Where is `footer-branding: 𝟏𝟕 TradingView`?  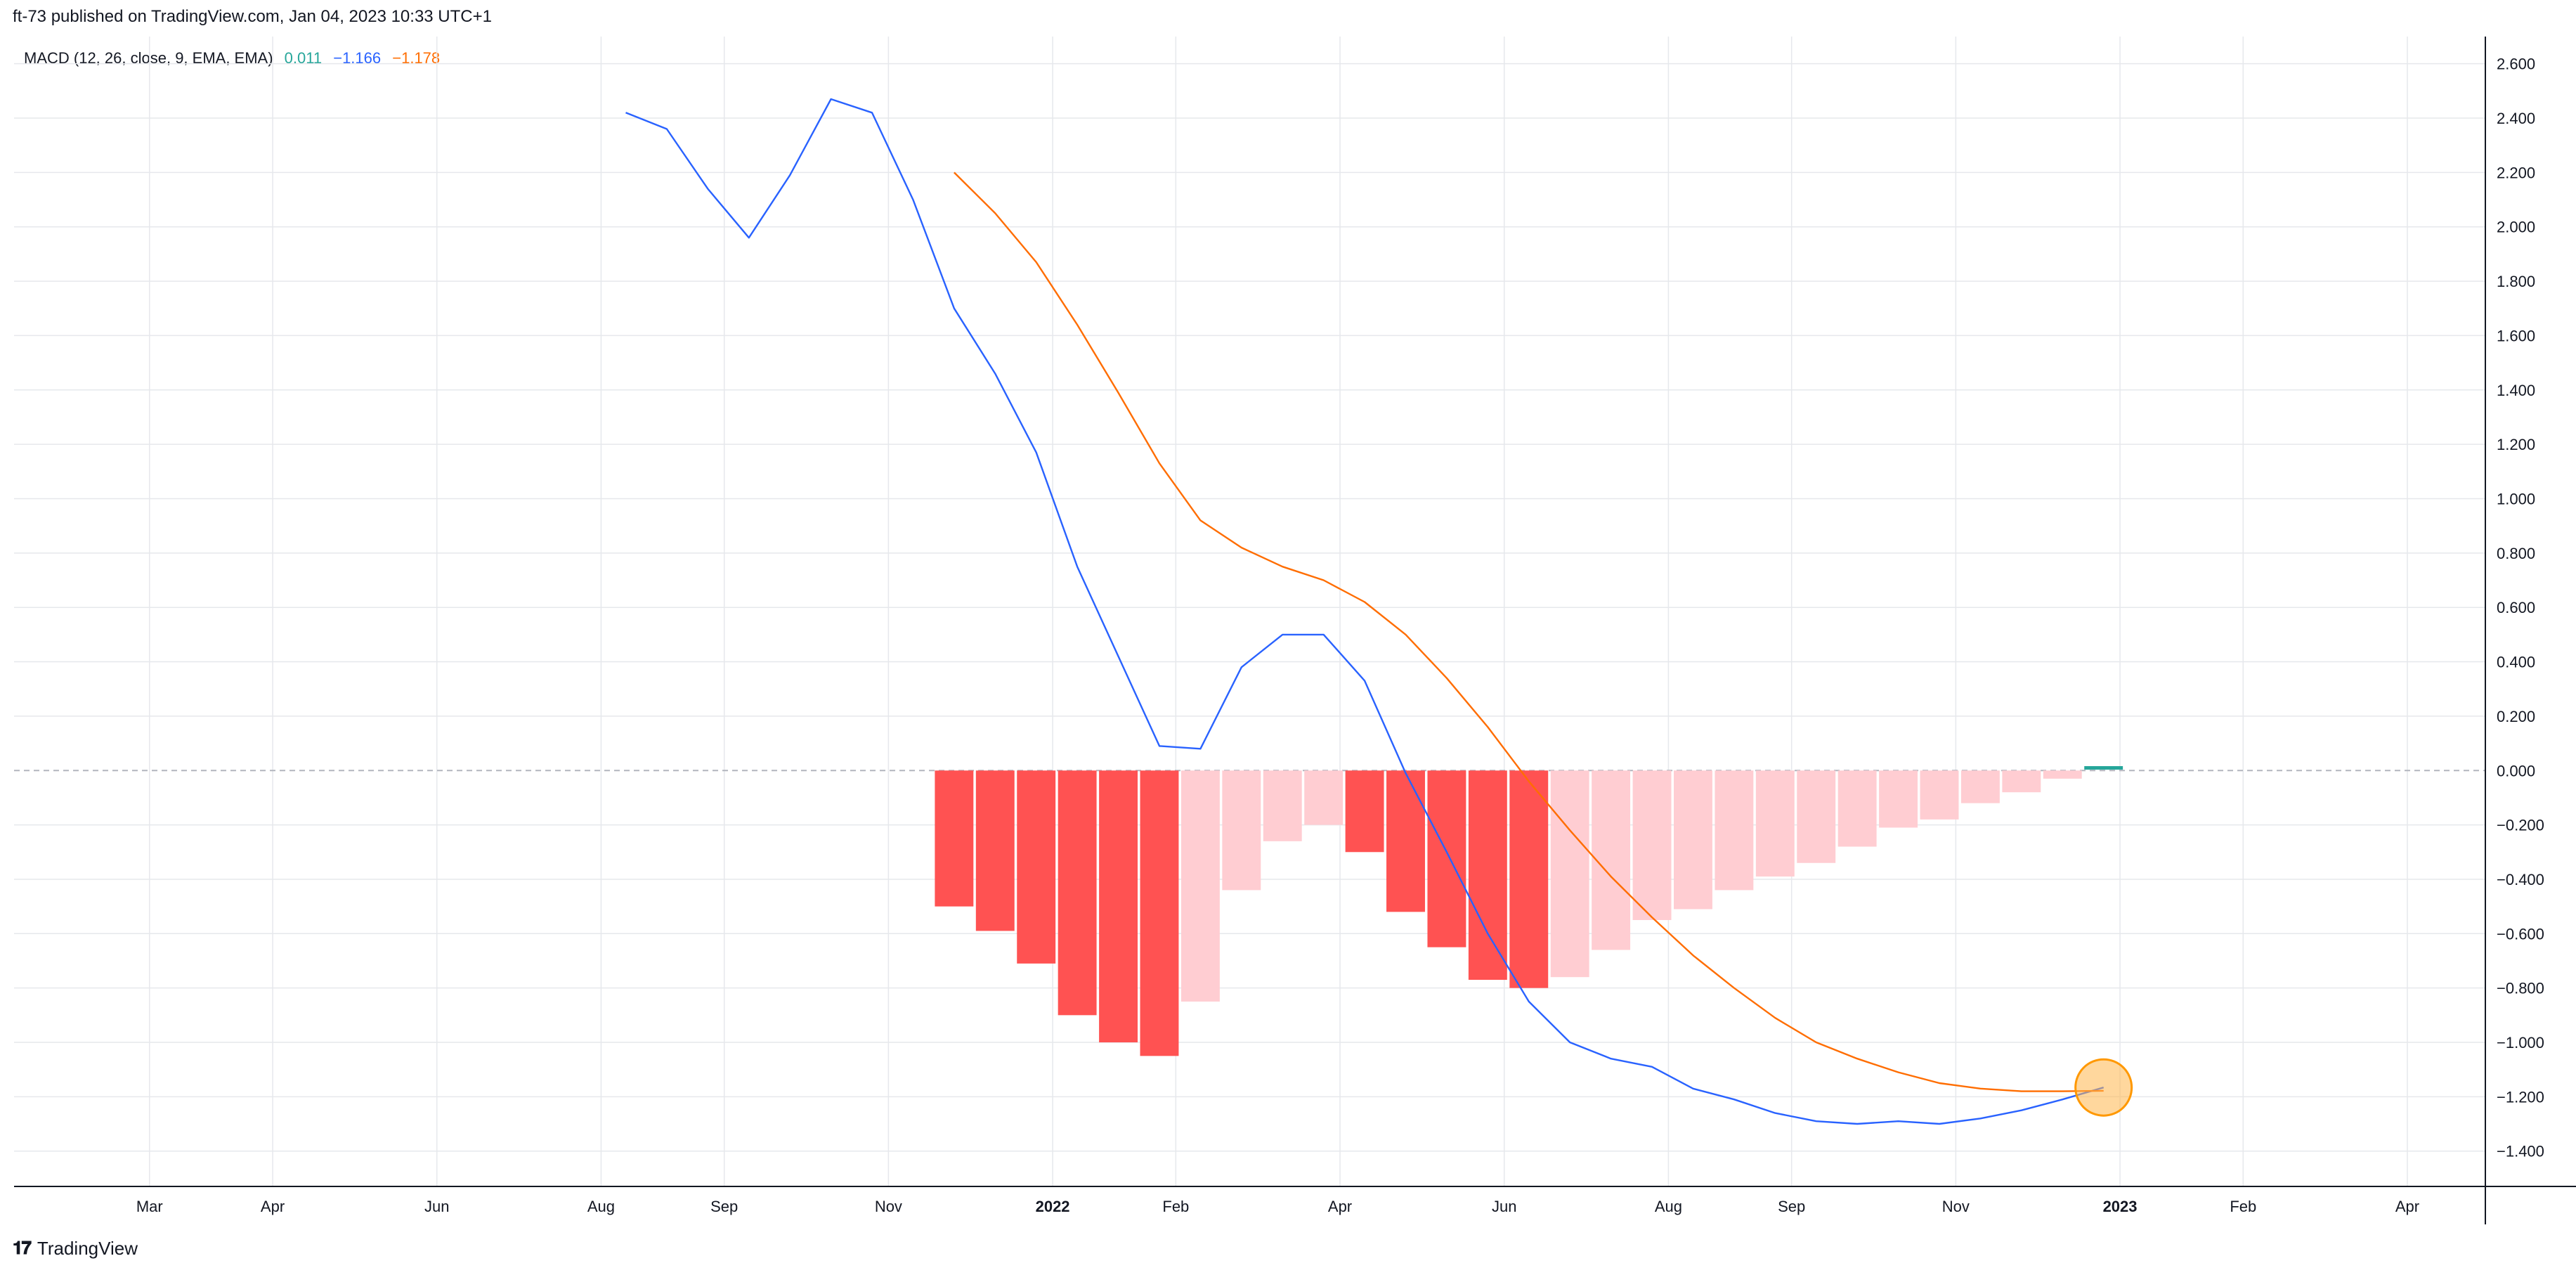
footer-branding: 𝟏𝟕 TradingView is located at coordinates (75, 1248).